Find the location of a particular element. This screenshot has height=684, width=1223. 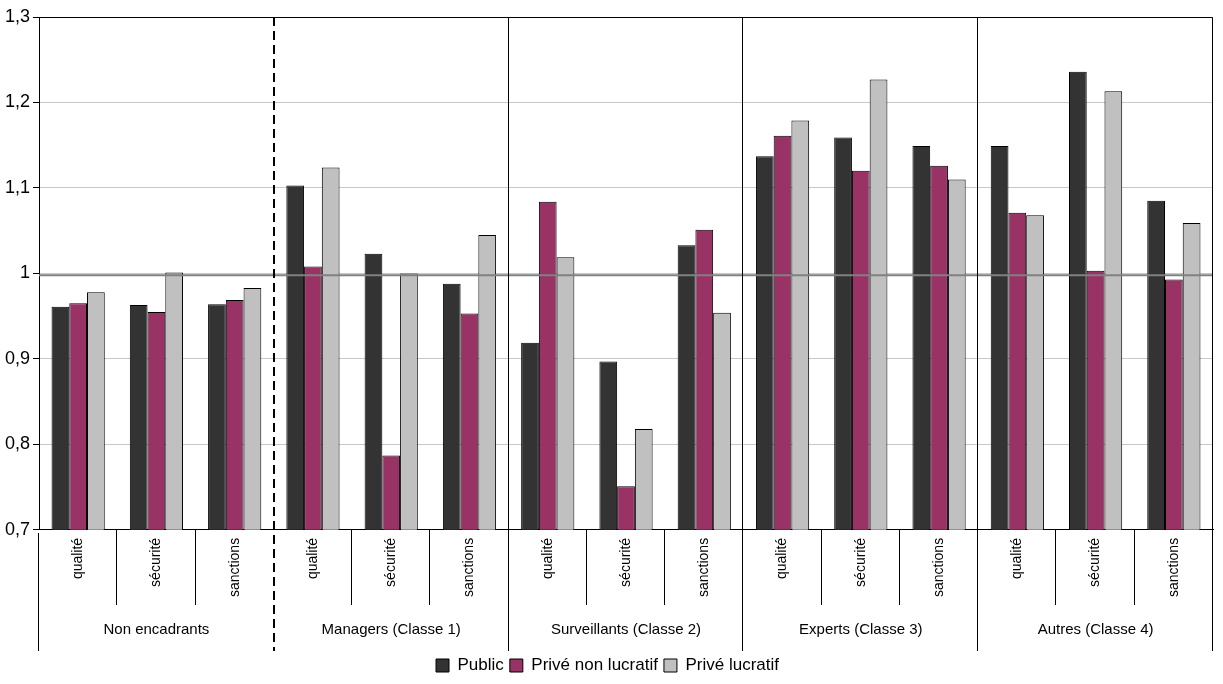

y-tick-label: 0,7 is located at coordinates (17, 528).